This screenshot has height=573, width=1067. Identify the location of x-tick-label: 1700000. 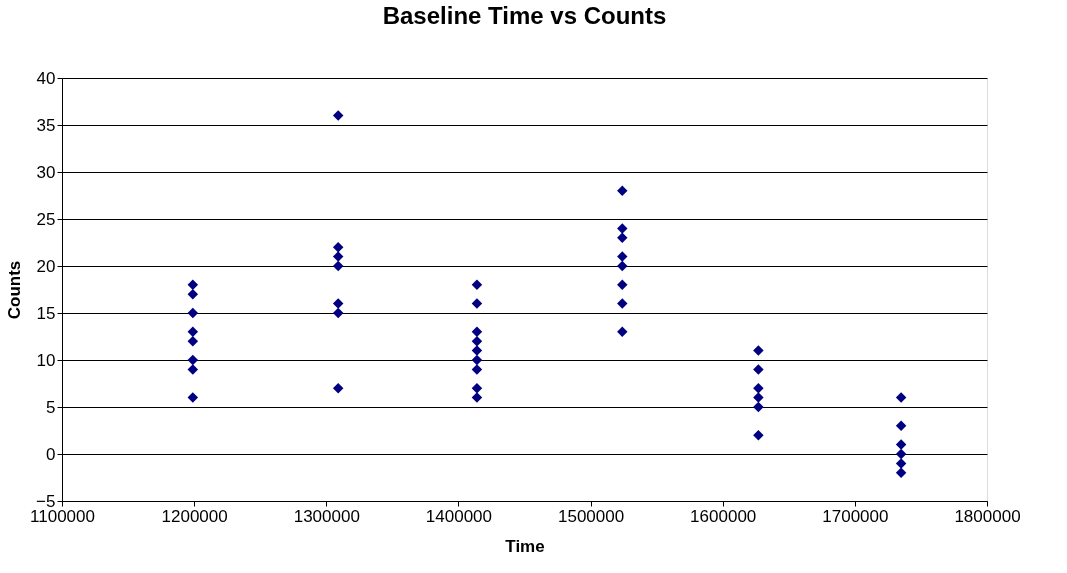
(855, 516).